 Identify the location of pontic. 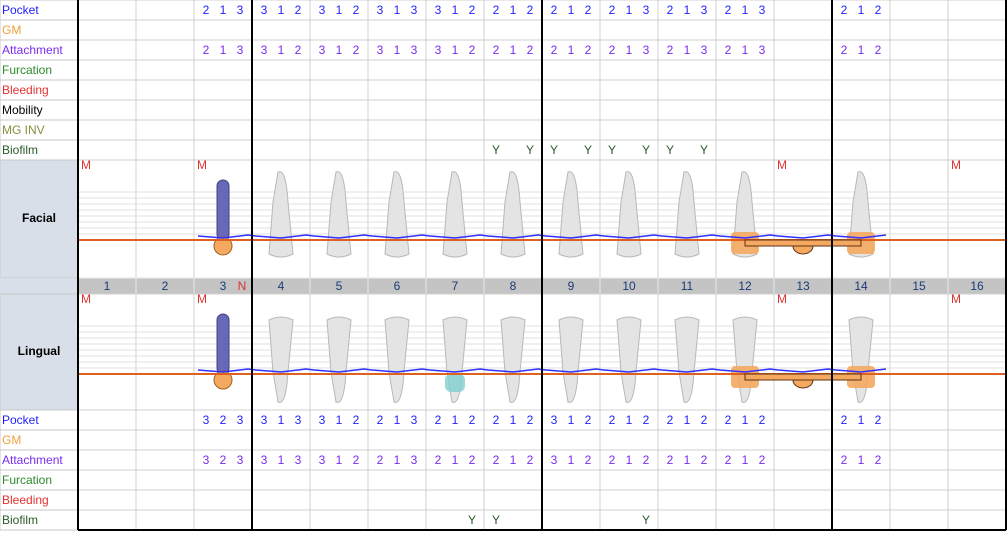
(803, 250).